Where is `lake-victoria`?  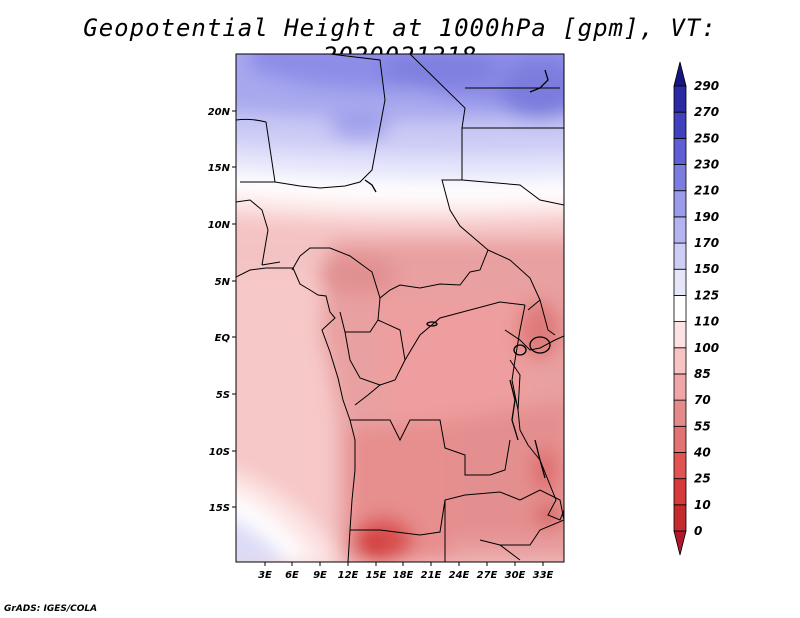 lake-victoria is located at coordinates (540, 345).